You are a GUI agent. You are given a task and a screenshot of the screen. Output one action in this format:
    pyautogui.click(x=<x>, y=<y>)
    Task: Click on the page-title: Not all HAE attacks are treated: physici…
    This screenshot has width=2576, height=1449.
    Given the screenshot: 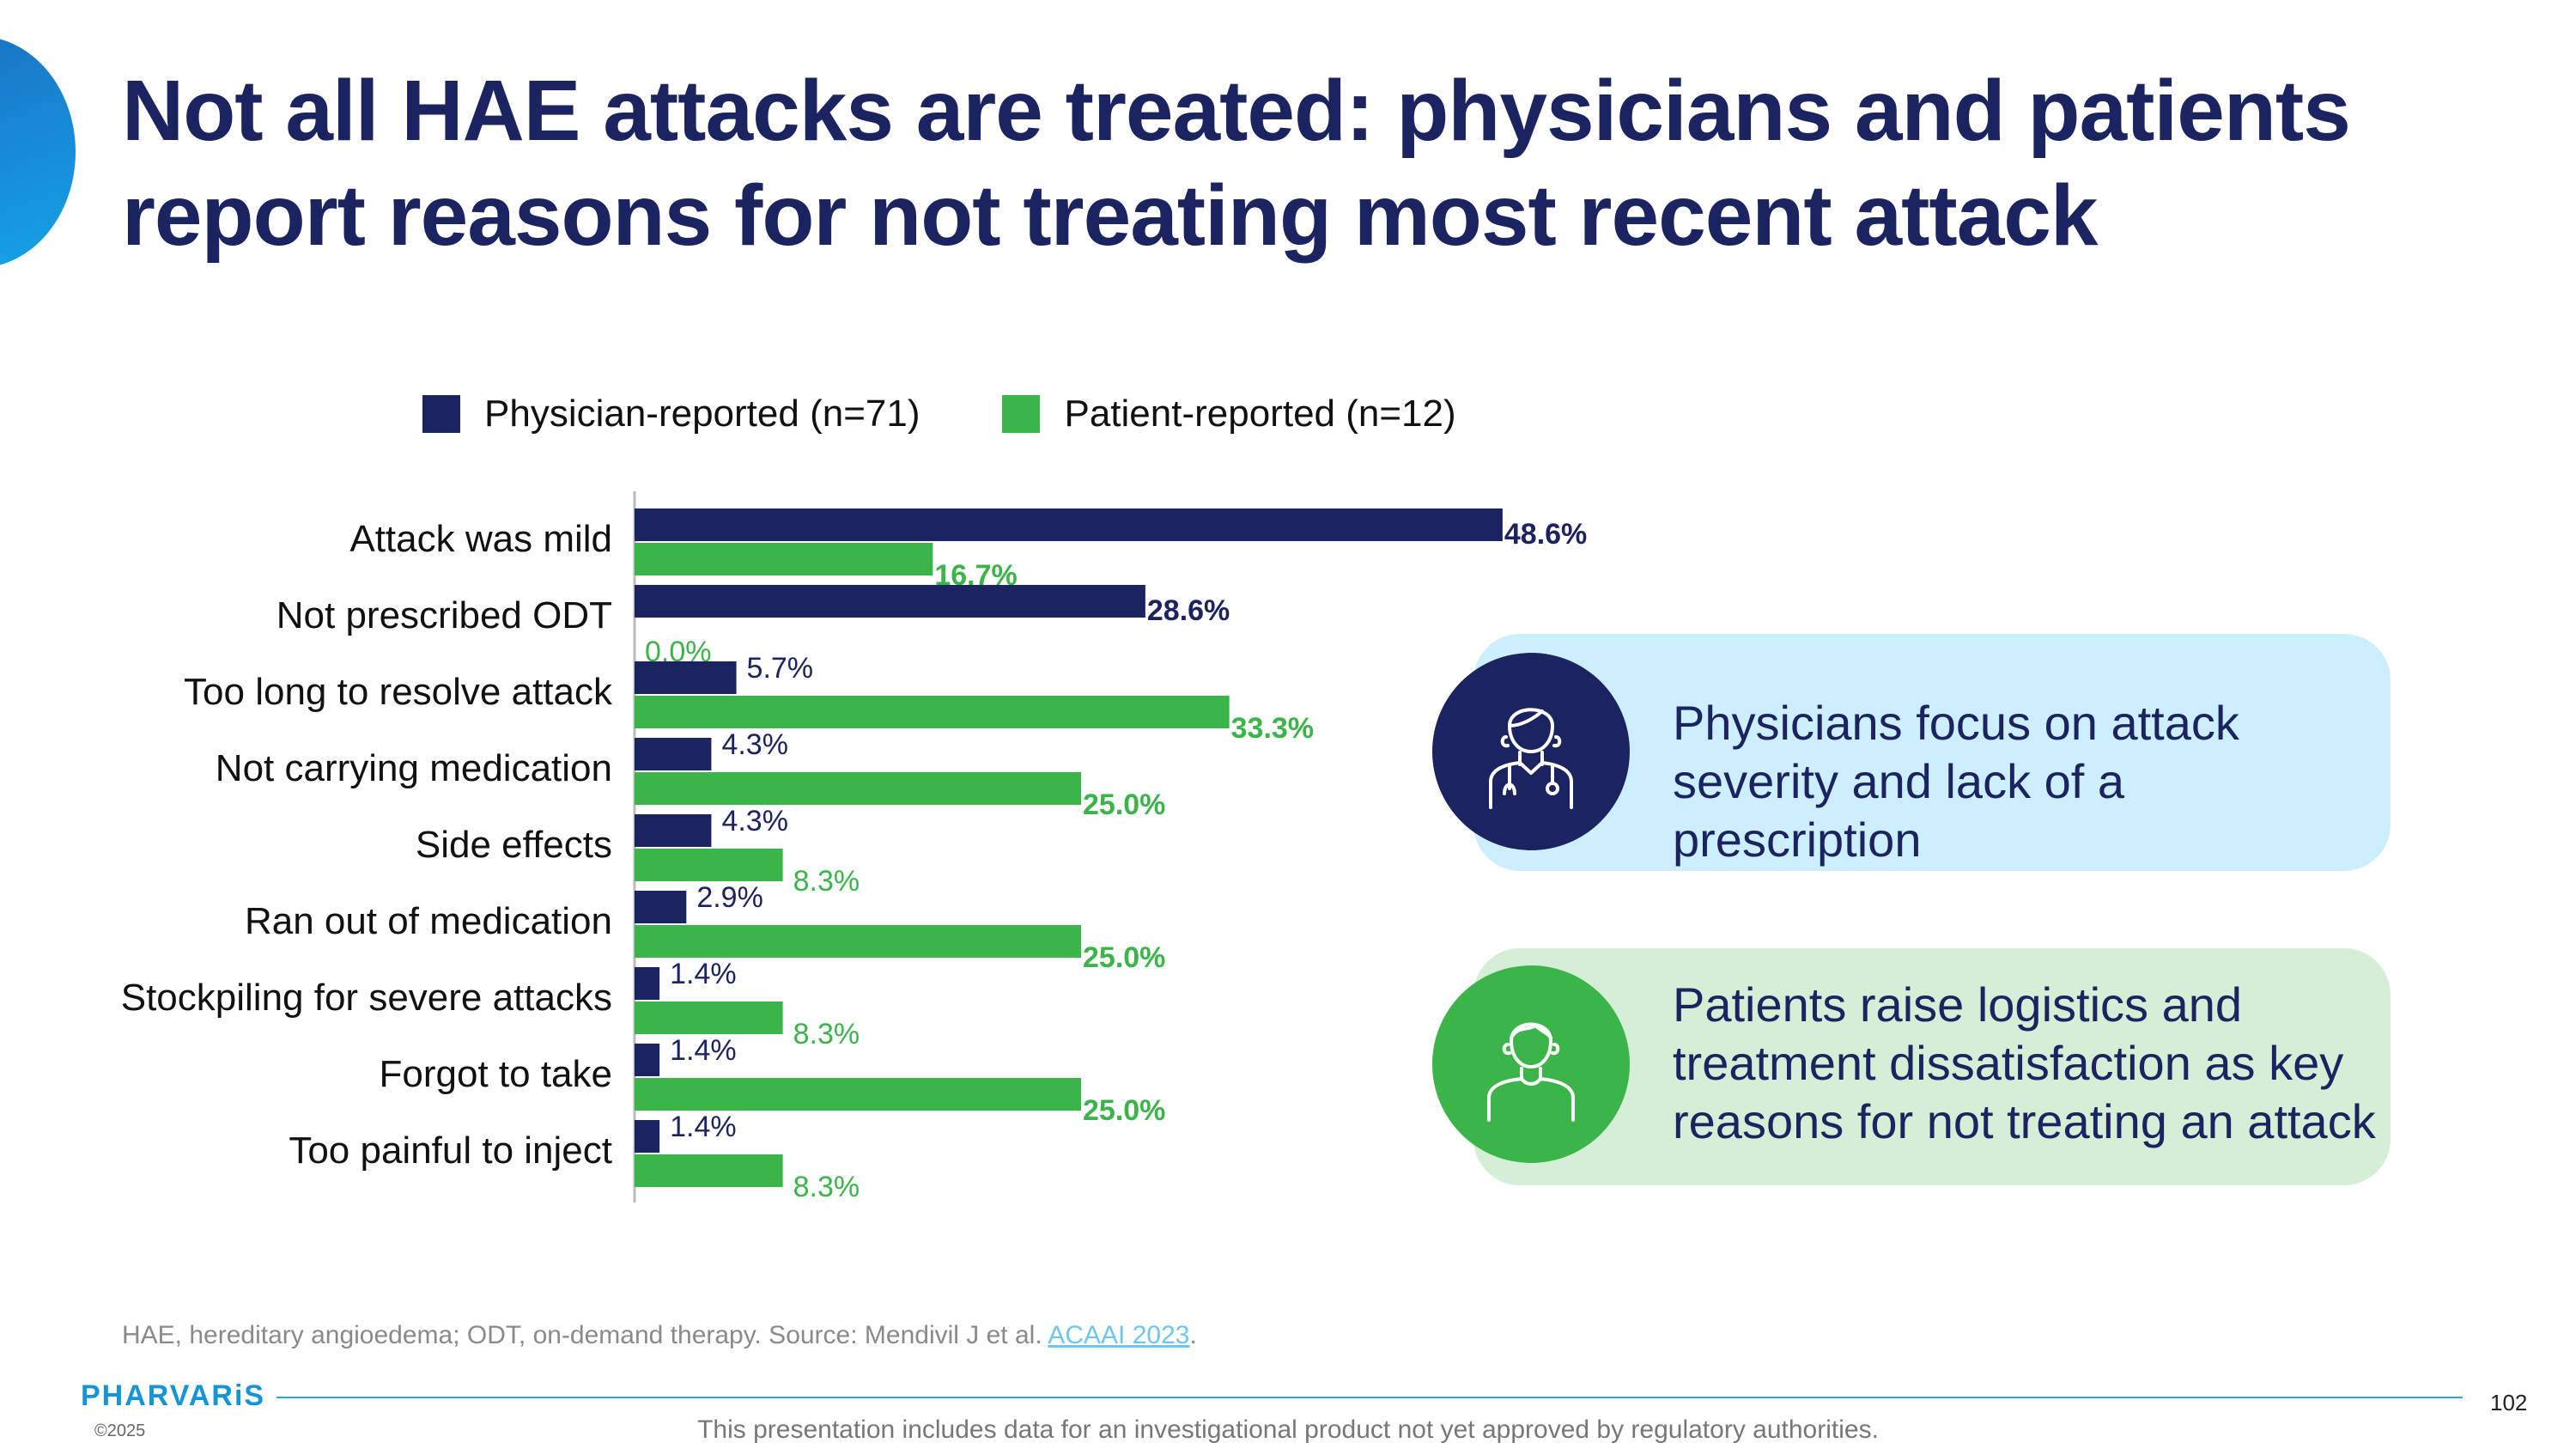 What is the action you would take?
    pyautogui.click(x=1236, y=163)
    